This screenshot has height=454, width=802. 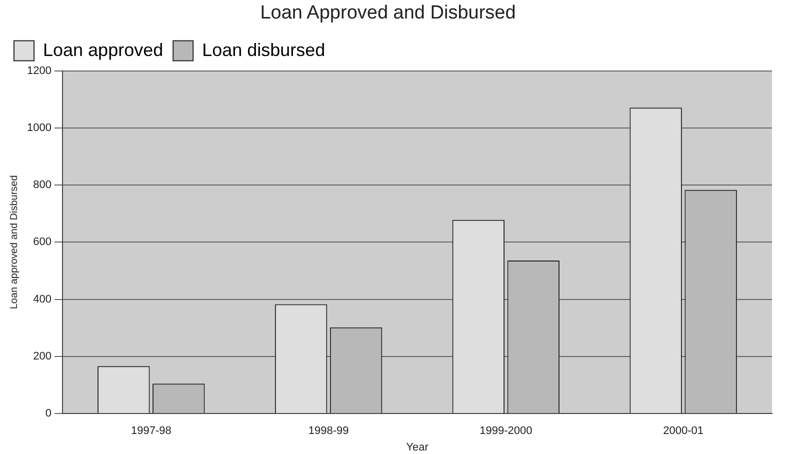 I want to click on legend-label: Loan approved, so click(x=103, y=50).